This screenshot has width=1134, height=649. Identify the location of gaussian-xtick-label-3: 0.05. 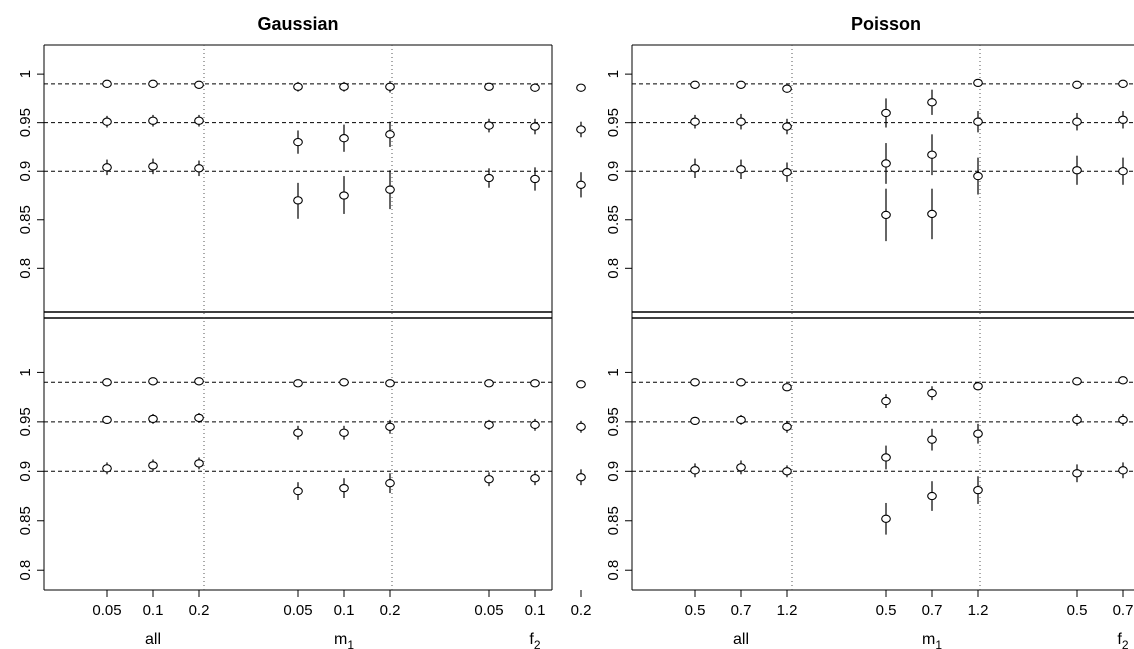
(297, 610).